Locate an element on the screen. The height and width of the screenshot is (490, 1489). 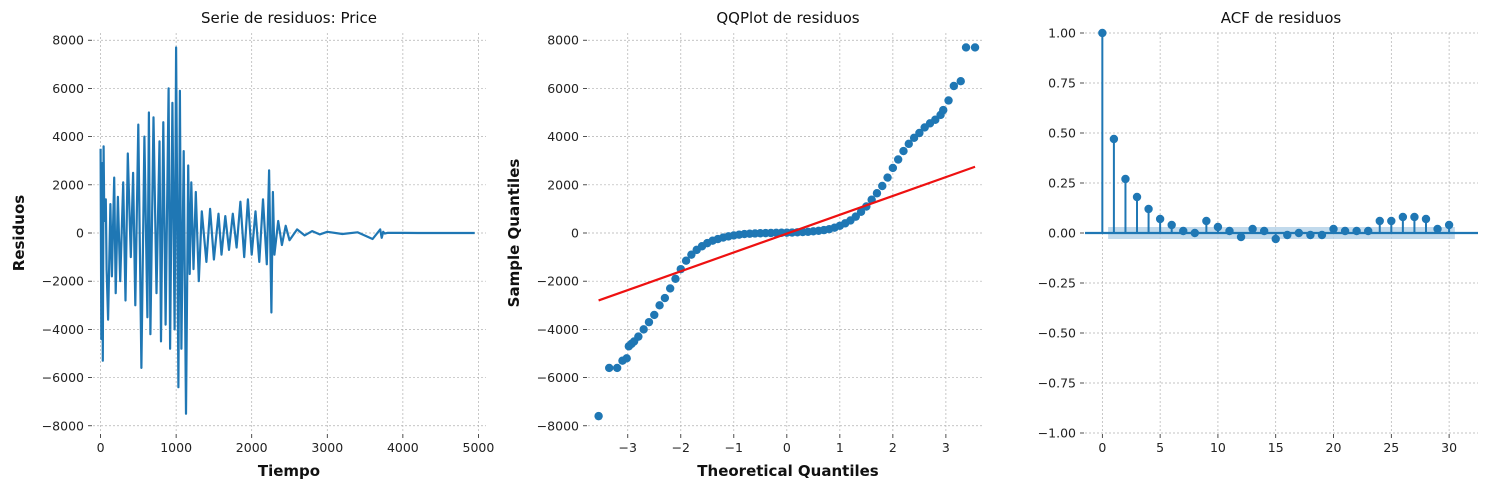
x-tick-label: 3 is located at coordinates (946, 447).